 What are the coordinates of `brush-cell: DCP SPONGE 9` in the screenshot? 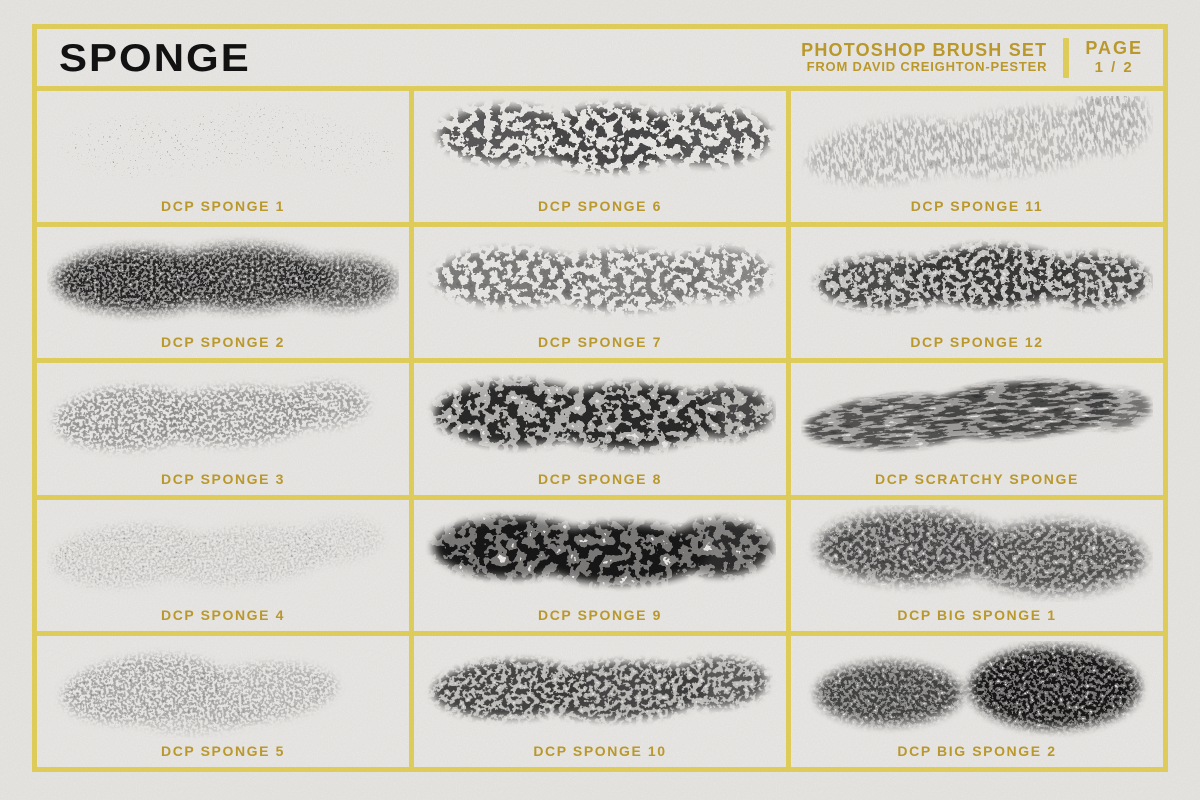 It's located at (600, 565).